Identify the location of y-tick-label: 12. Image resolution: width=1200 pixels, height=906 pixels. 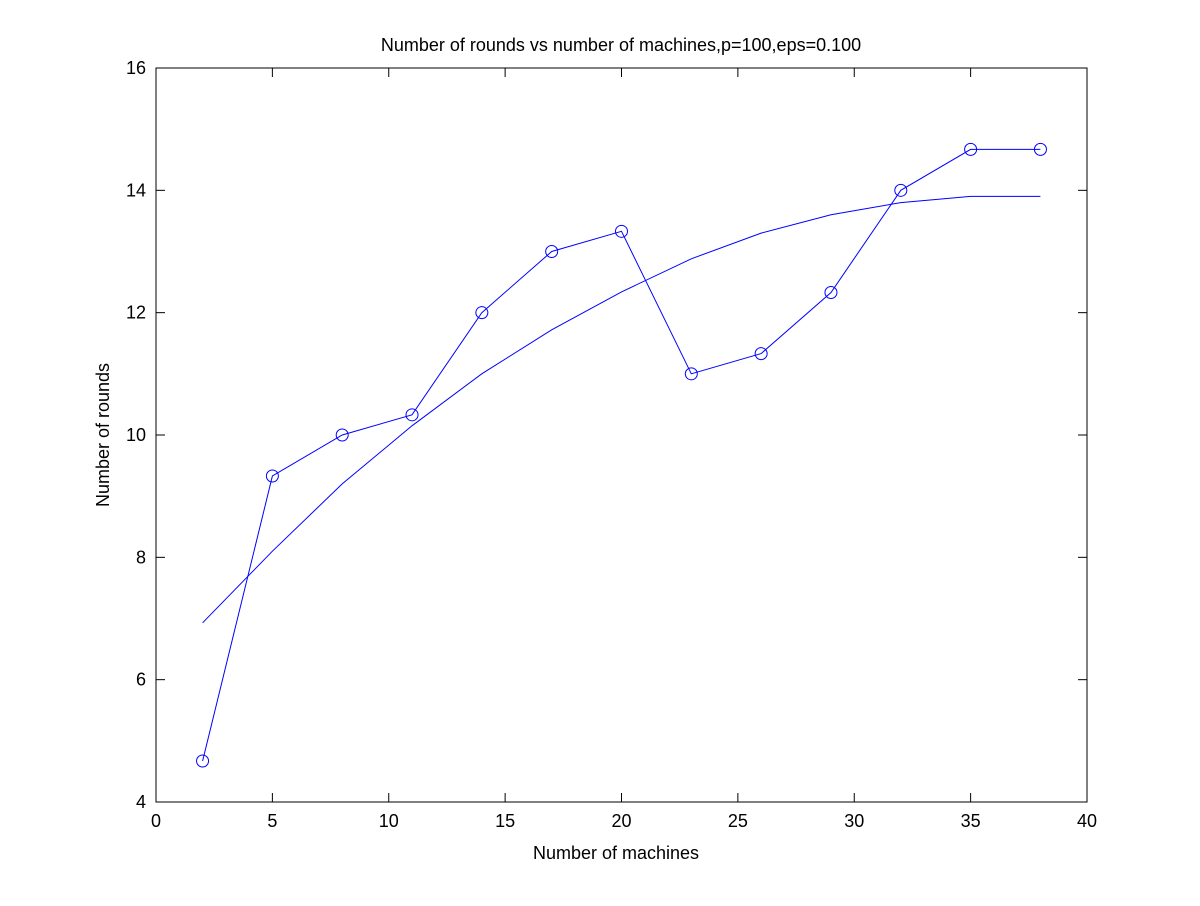
(136, 313).